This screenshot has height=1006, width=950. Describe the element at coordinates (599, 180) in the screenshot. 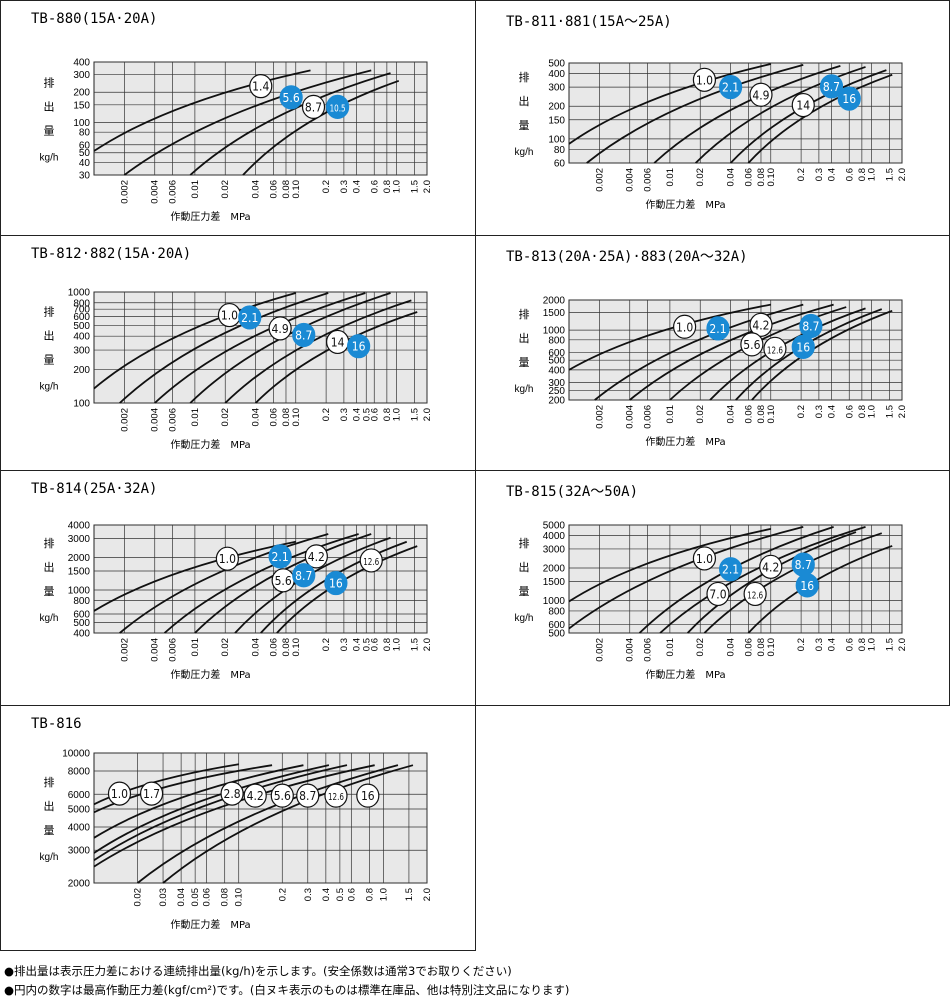

I see `x-tick-label: 0.002` at that location.